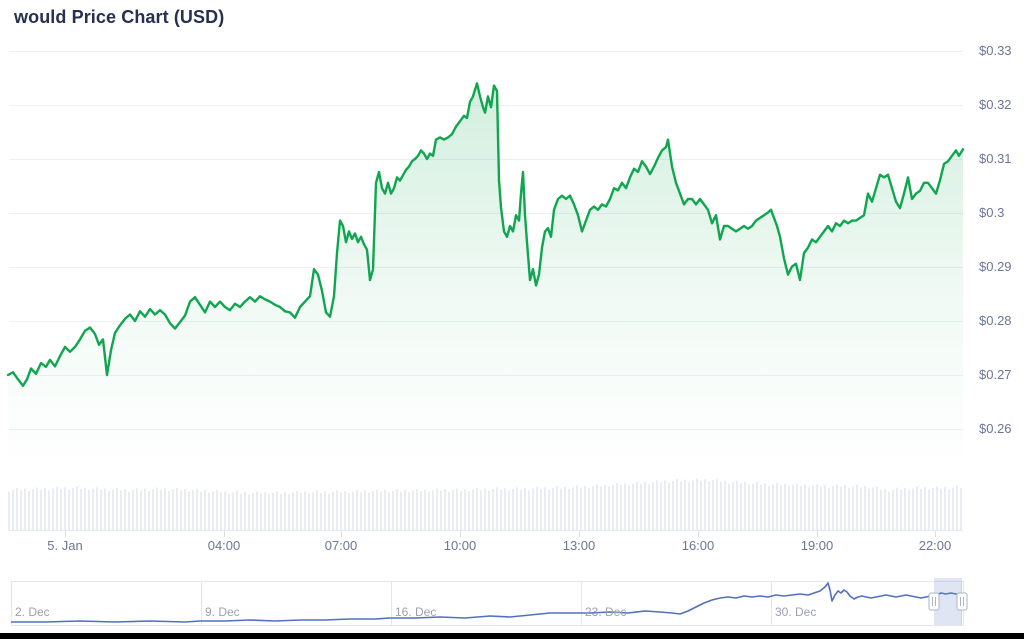 Image resolution: width=1024 pixels, height=639 pixels. What do you see at coordinates (962, 601) in the screenshot?
I see `navigator-handle-right` at bounding box center [962, 601].